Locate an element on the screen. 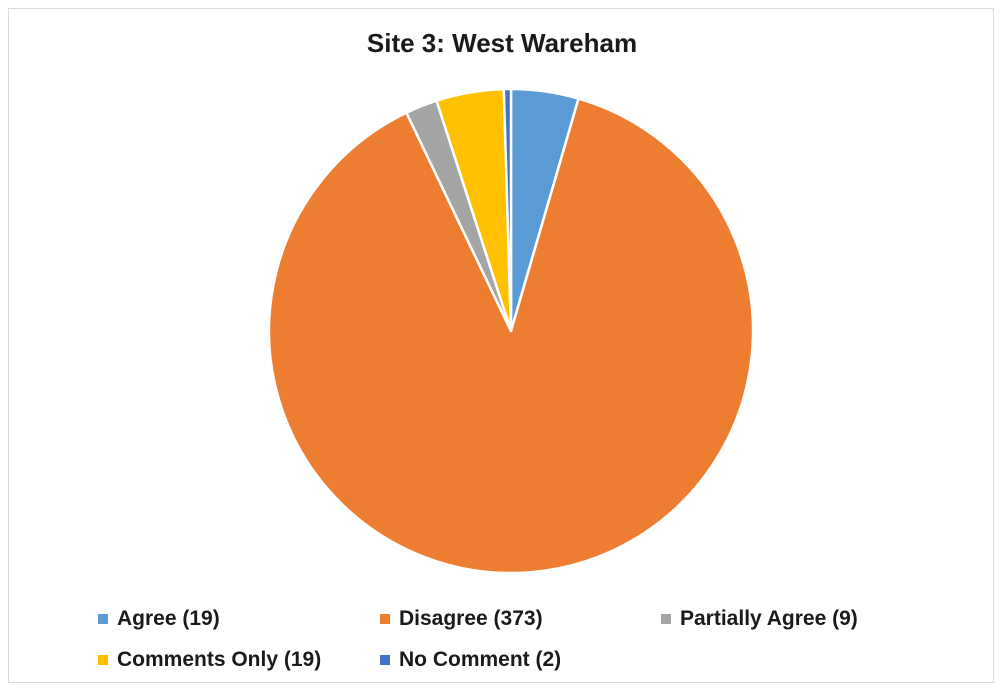 The image size is (1004, 691). legend-swatch-comments-only is located at coordinates (103, 660).